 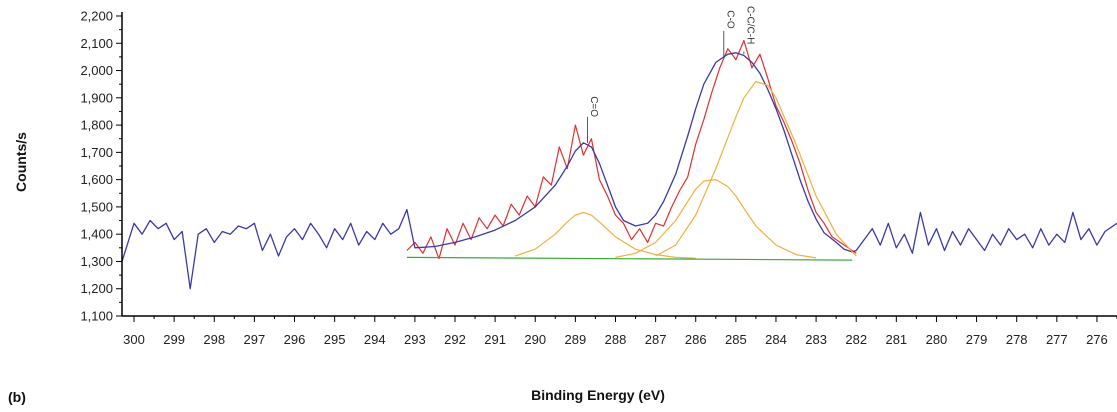 What do you see at coordinates (856, 339) in the screenshot?
I see `x-tick-label: 282` at bounding box center [856, 339].